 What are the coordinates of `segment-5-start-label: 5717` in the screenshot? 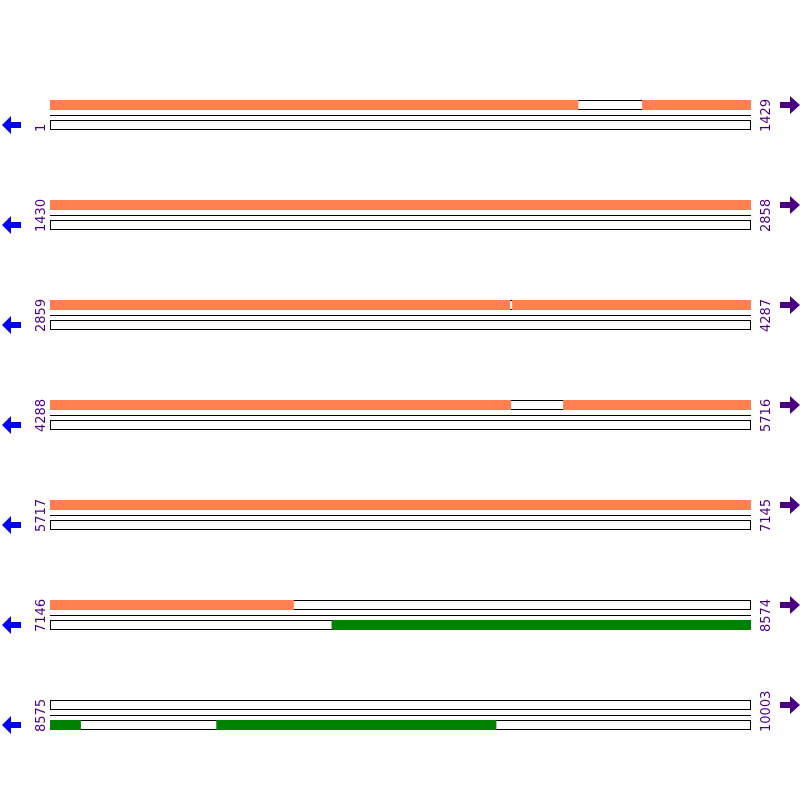 It's located at (41, 515).